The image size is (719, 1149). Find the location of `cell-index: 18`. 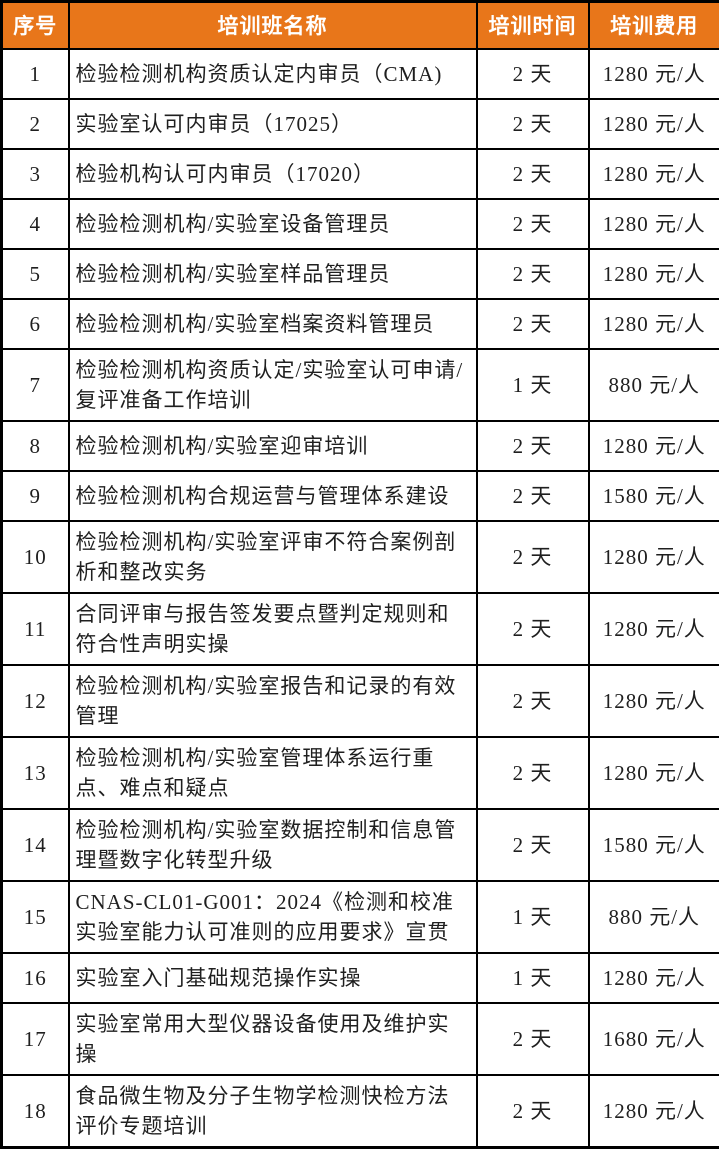

cell-index: 18 is located at coordinates (35, 1111).